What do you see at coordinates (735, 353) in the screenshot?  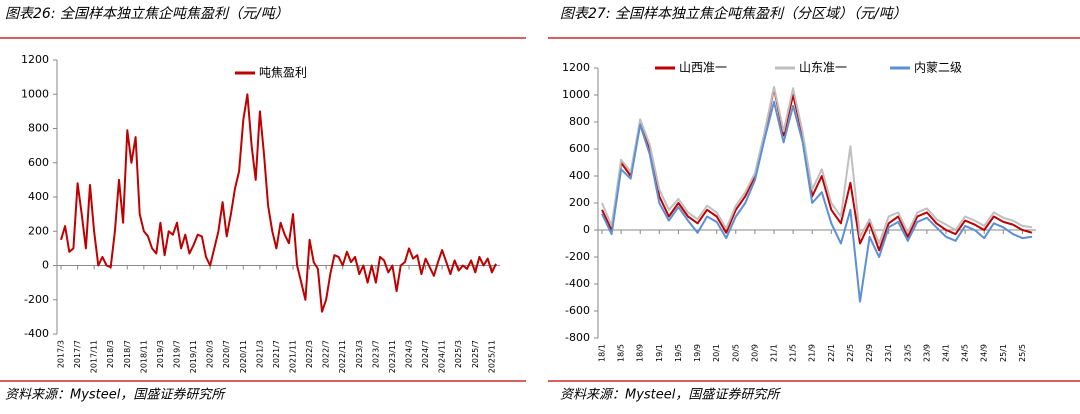 I see `x-tick-label: 20/5` at bounding box center [735, 353].